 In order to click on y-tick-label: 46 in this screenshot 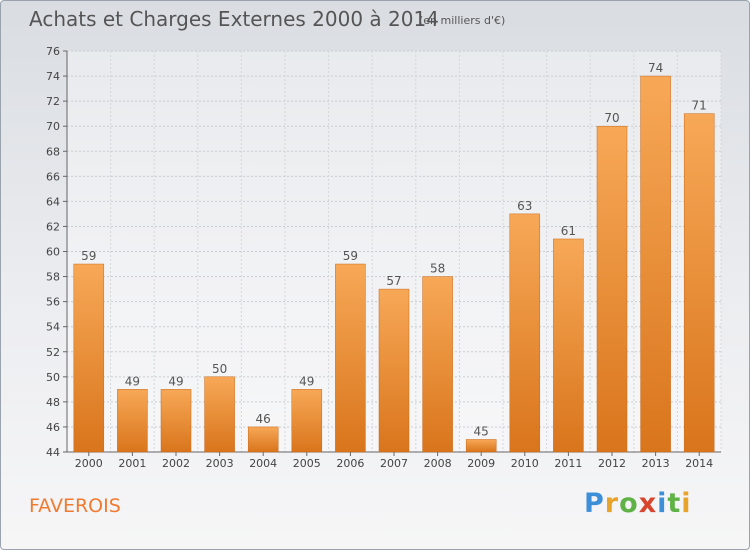, I will do `click(53, 427)`.